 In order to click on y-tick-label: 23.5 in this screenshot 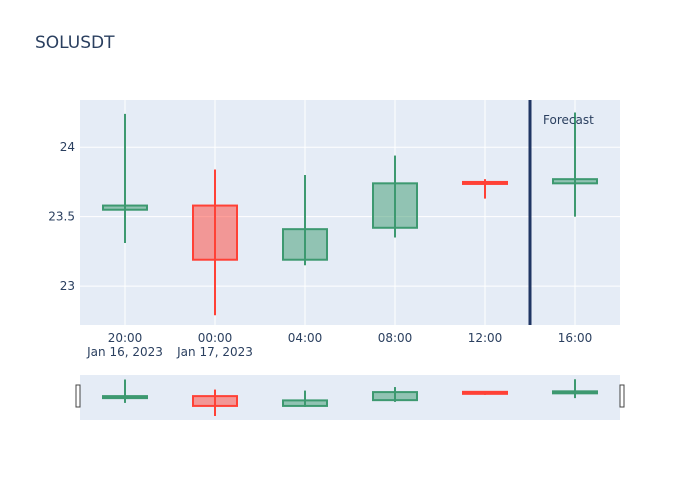, I will do `click(61, 217)`.